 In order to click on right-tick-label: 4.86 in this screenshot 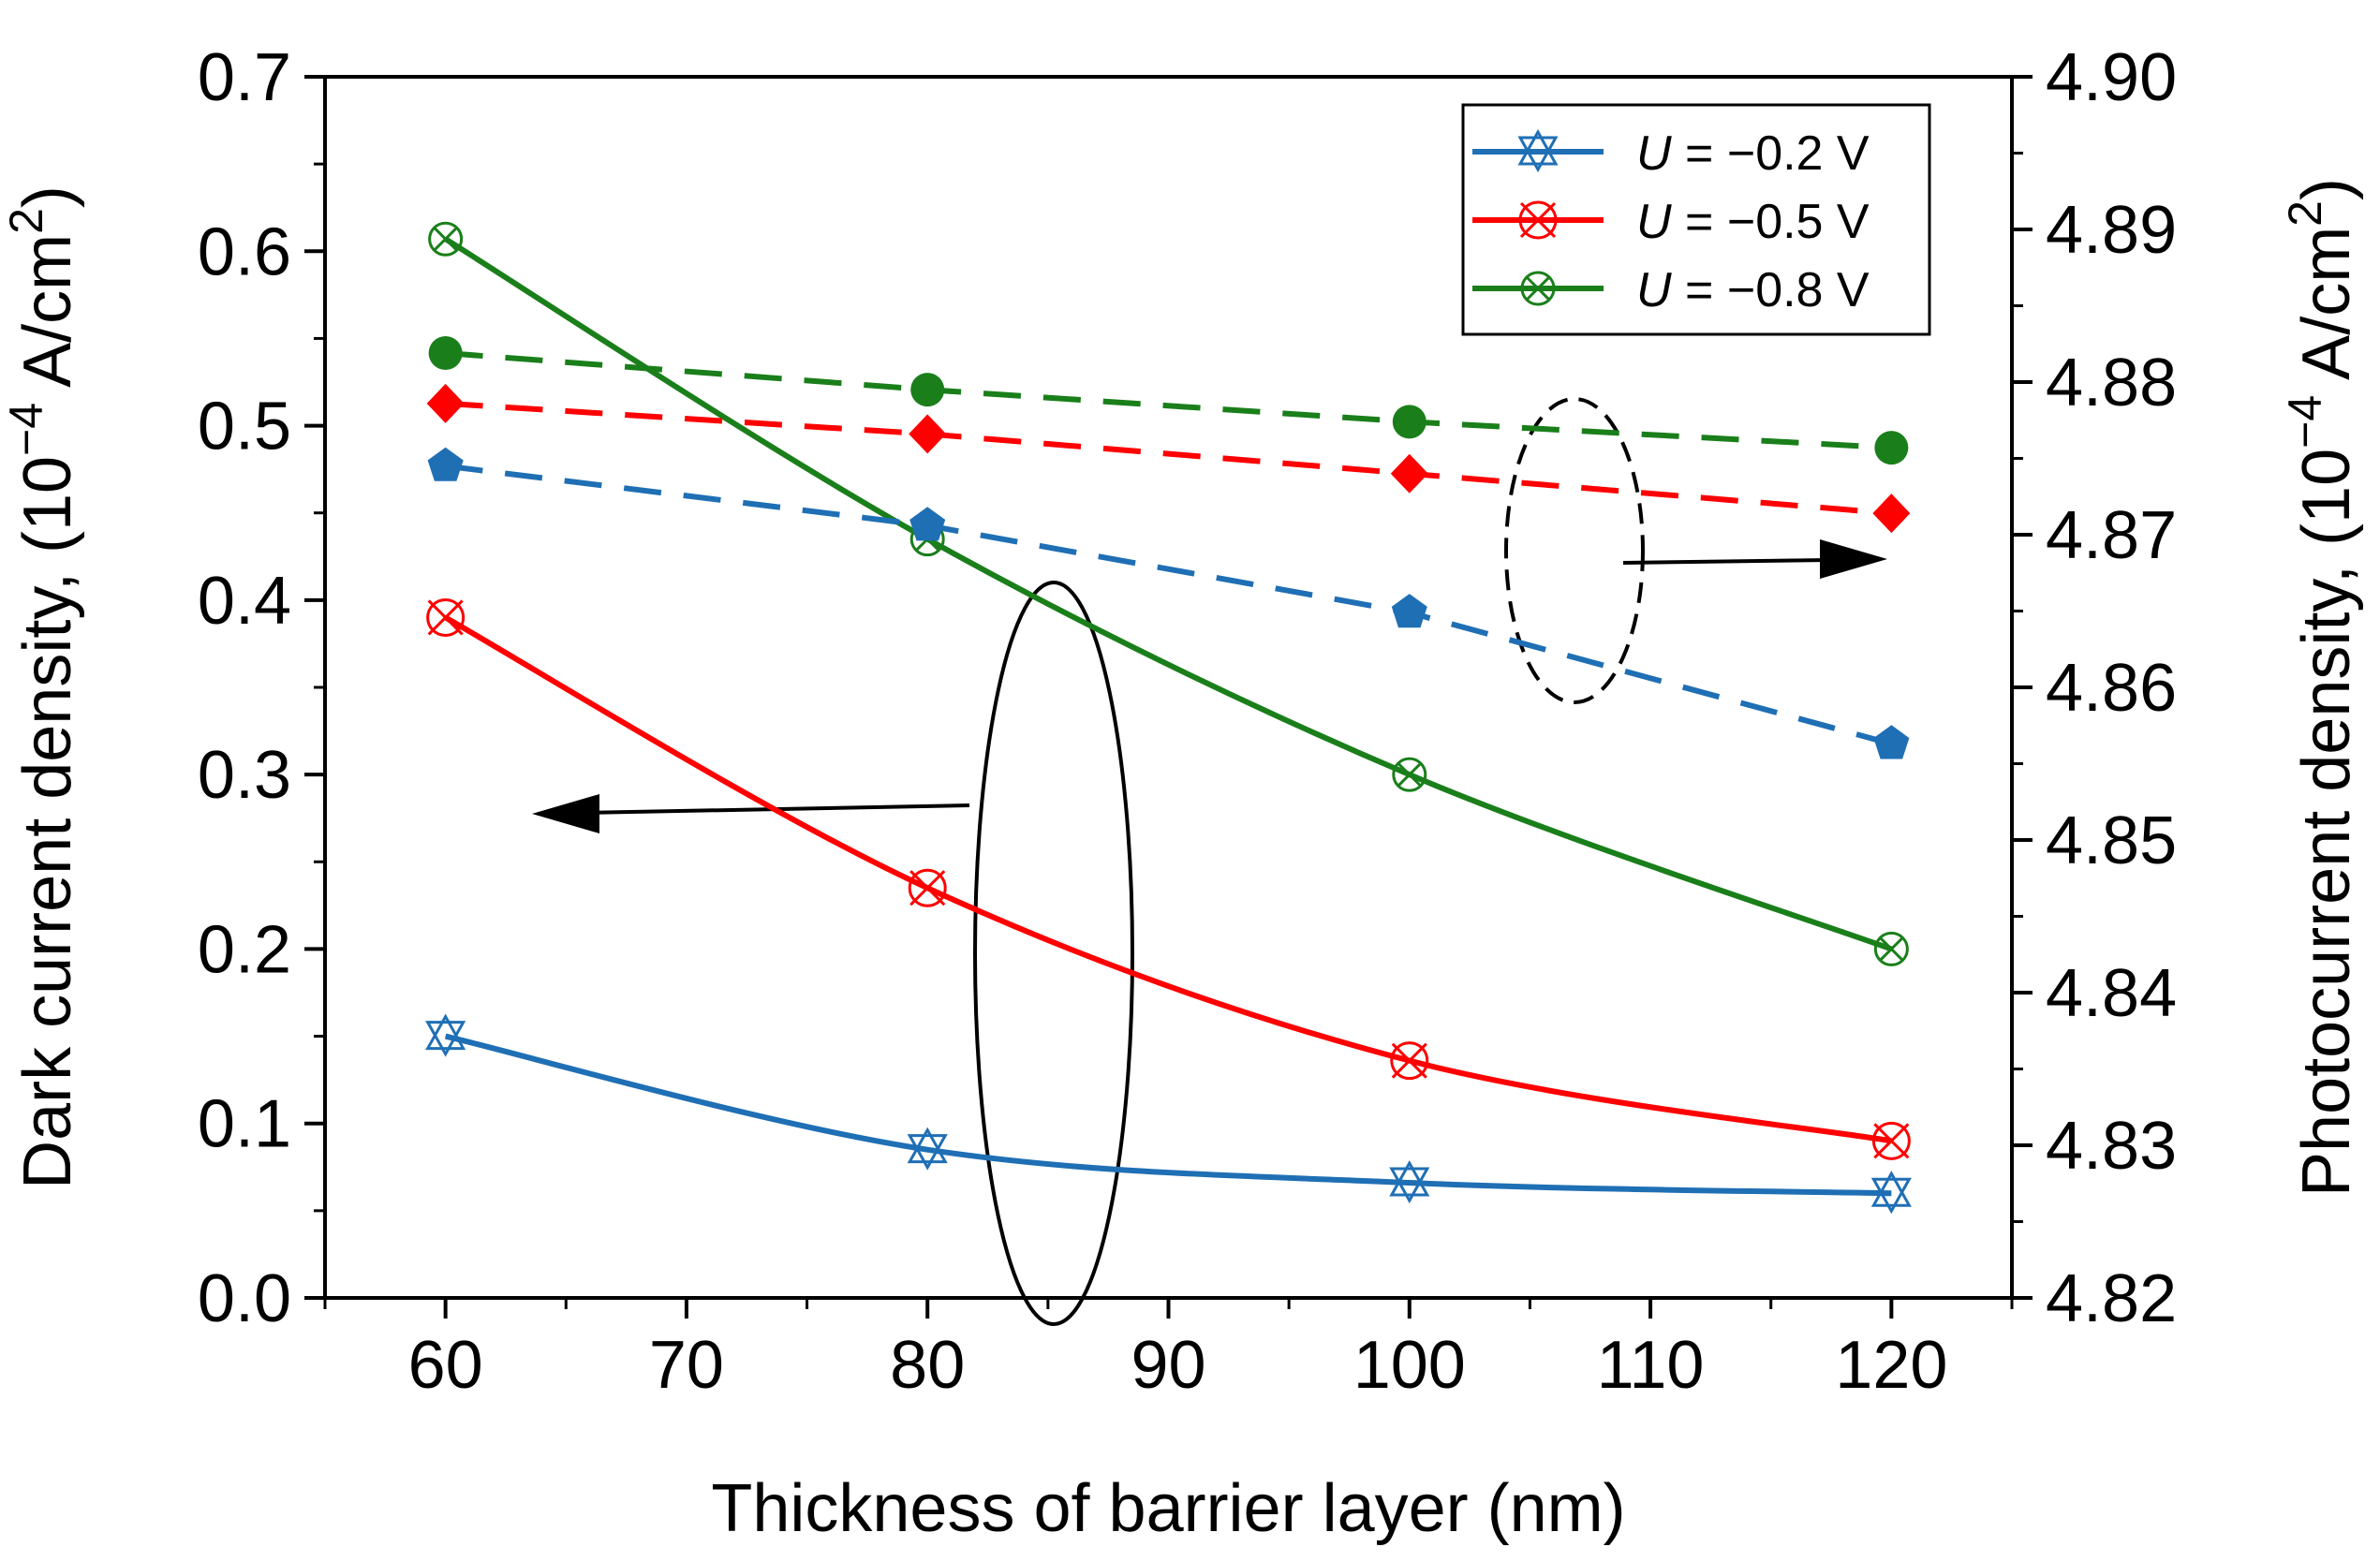, I will do `click(2111, 688)`.